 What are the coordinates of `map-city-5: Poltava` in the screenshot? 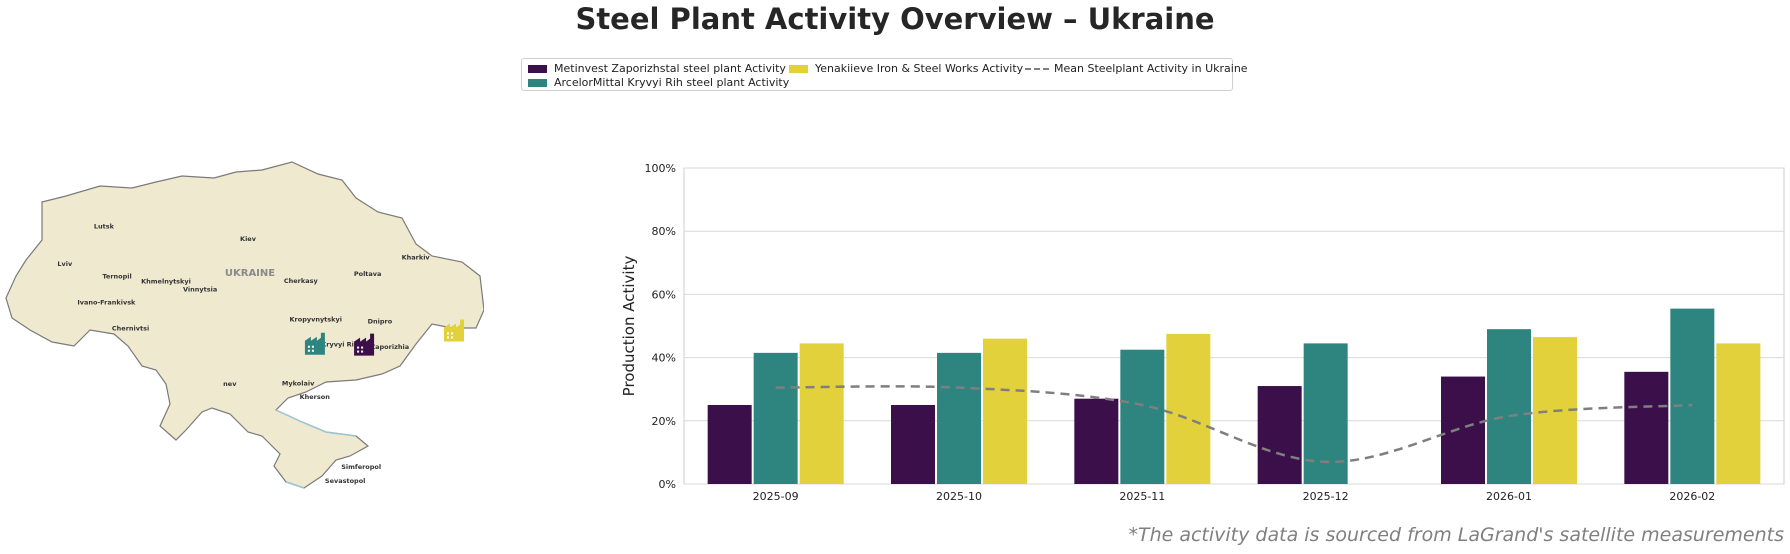 It's located at (368, 274).